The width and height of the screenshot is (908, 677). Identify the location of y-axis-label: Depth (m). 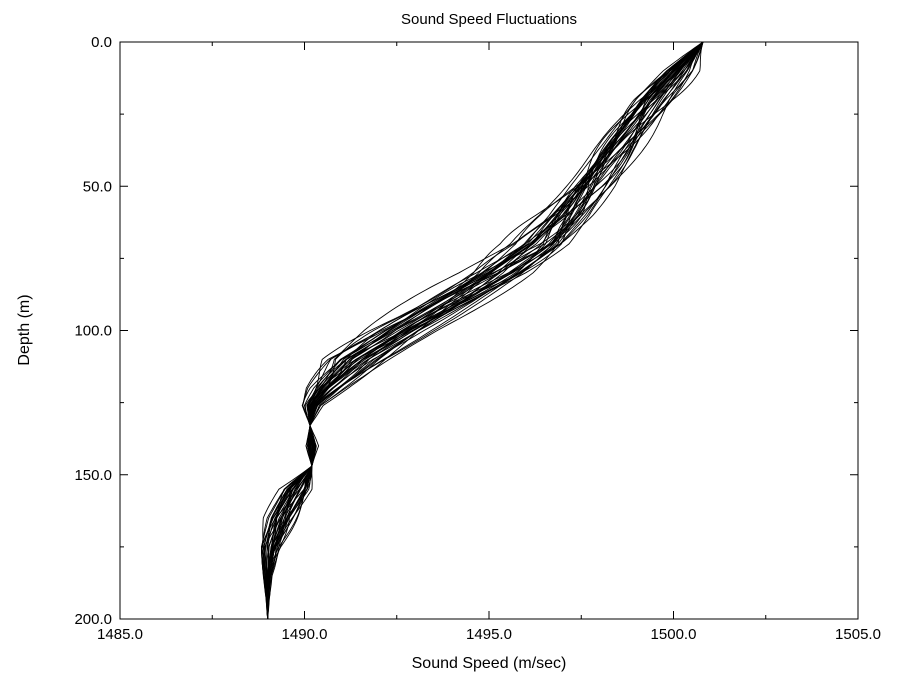
(24, 329).